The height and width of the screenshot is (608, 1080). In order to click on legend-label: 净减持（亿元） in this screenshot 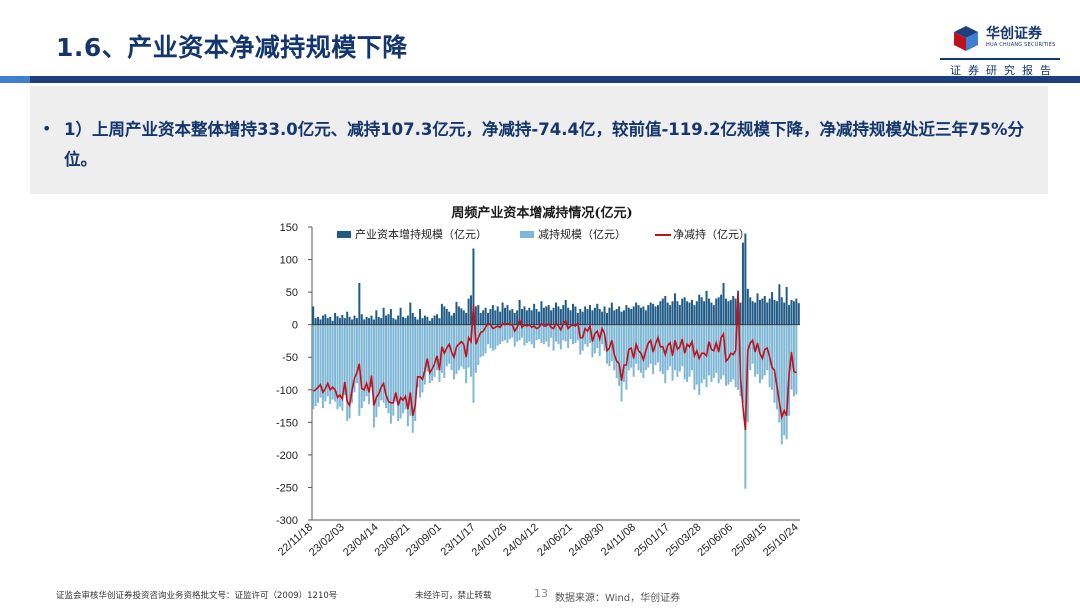, I will do `click(711, 234)`.